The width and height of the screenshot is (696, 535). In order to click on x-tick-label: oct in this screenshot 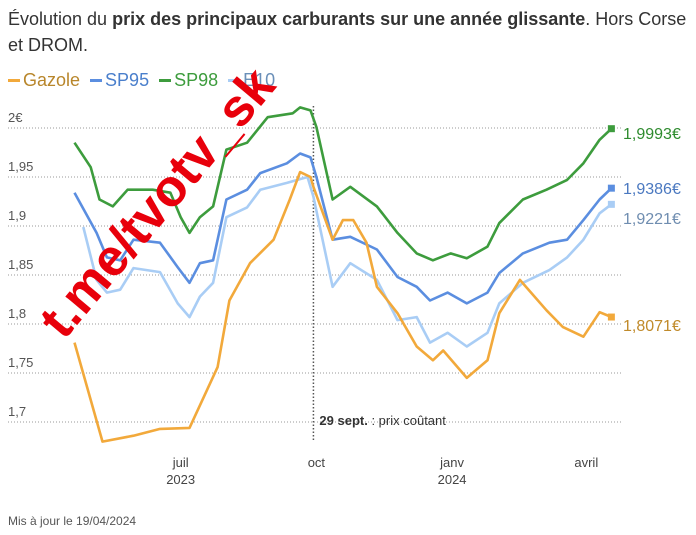, I will do `click(317, 462)`.